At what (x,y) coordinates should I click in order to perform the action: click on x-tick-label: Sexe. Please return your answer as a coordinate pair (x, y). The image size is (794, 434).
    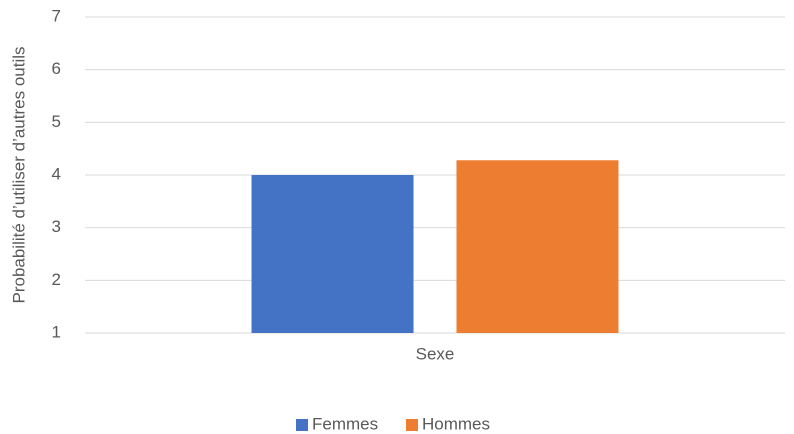
    Looking at the image, I should click on (435, 353).